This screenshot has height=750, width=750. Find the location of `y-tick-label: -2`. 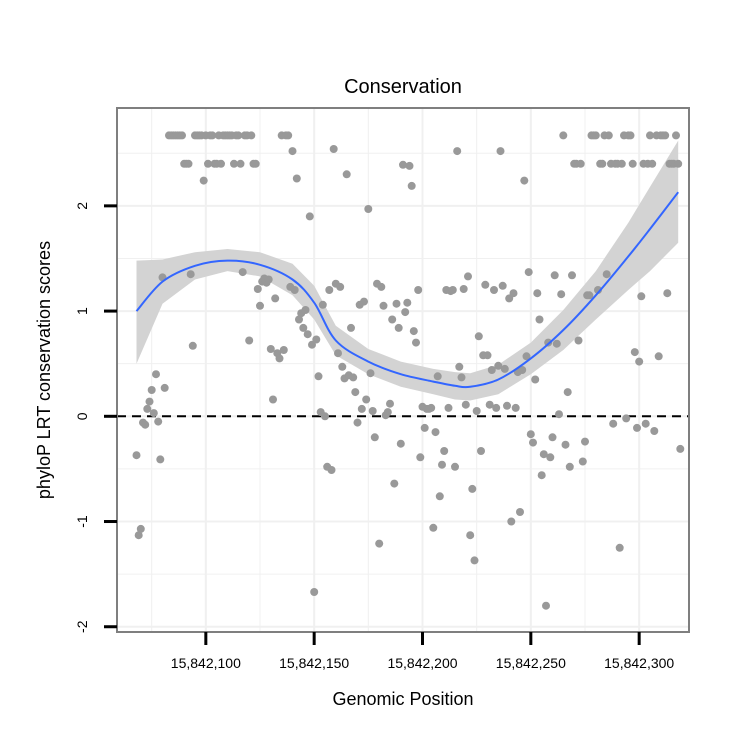

y-tick-label: -2 is located at coordinates (82, 626).